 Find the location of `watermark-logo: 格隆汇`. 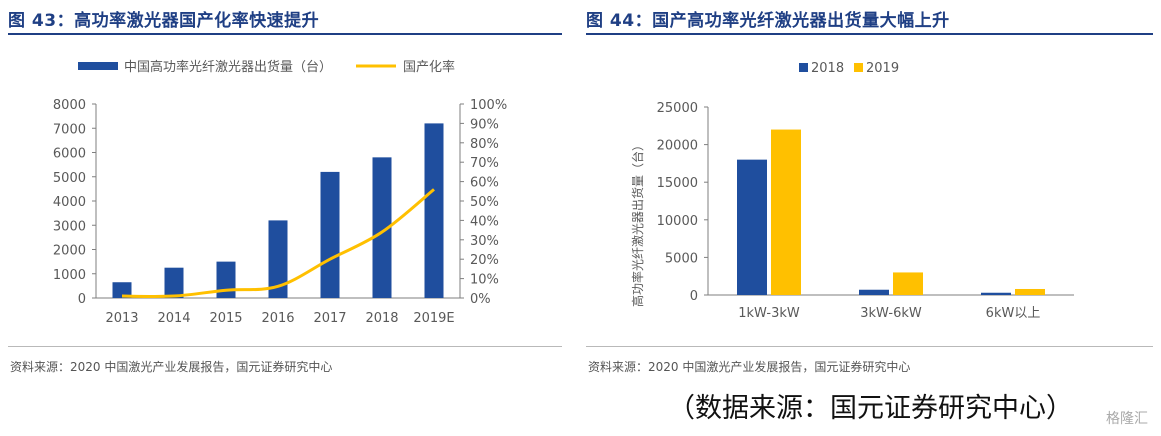

watermark-logo: 格隆汇 is located at coordinates (1127, 419).